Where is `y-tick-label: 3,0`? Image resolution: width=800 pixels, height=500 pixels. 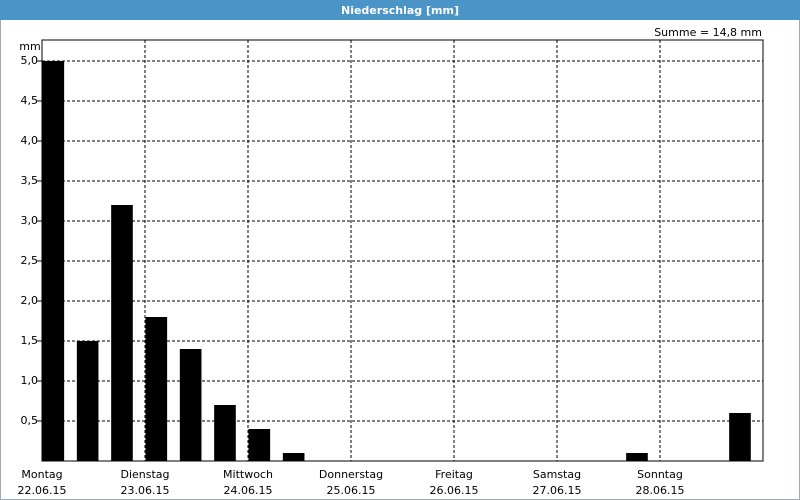 y-tick-label: 3,0 is located at coordinates (30, 220).